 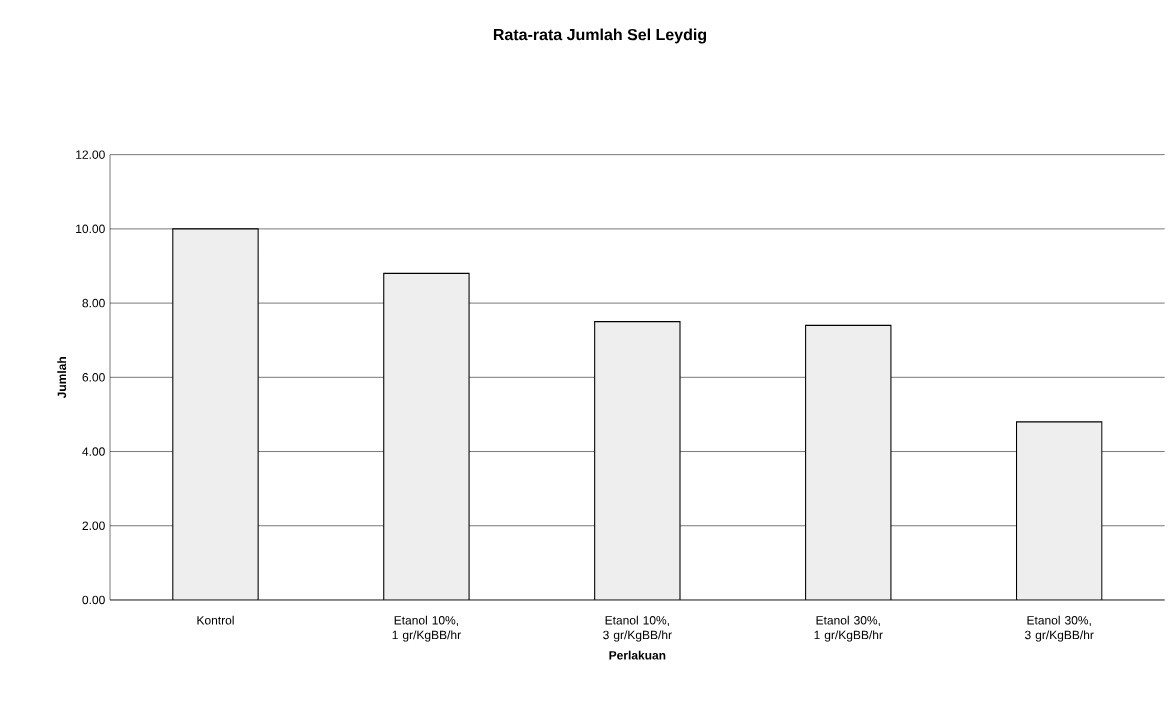 What do you see at coordinates (93, 451) in the screenshot?
I see `y-tick-label: 4.00` at bounding box center [93, 451].